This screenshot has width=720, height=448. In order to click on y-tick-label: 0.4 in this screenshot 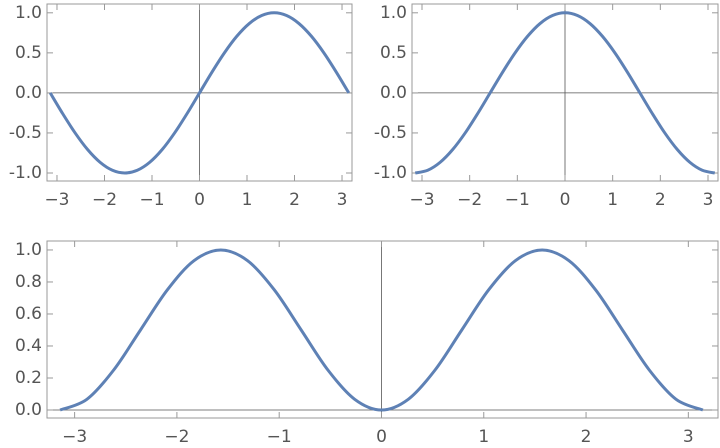, I will do `click(28, 346)`.